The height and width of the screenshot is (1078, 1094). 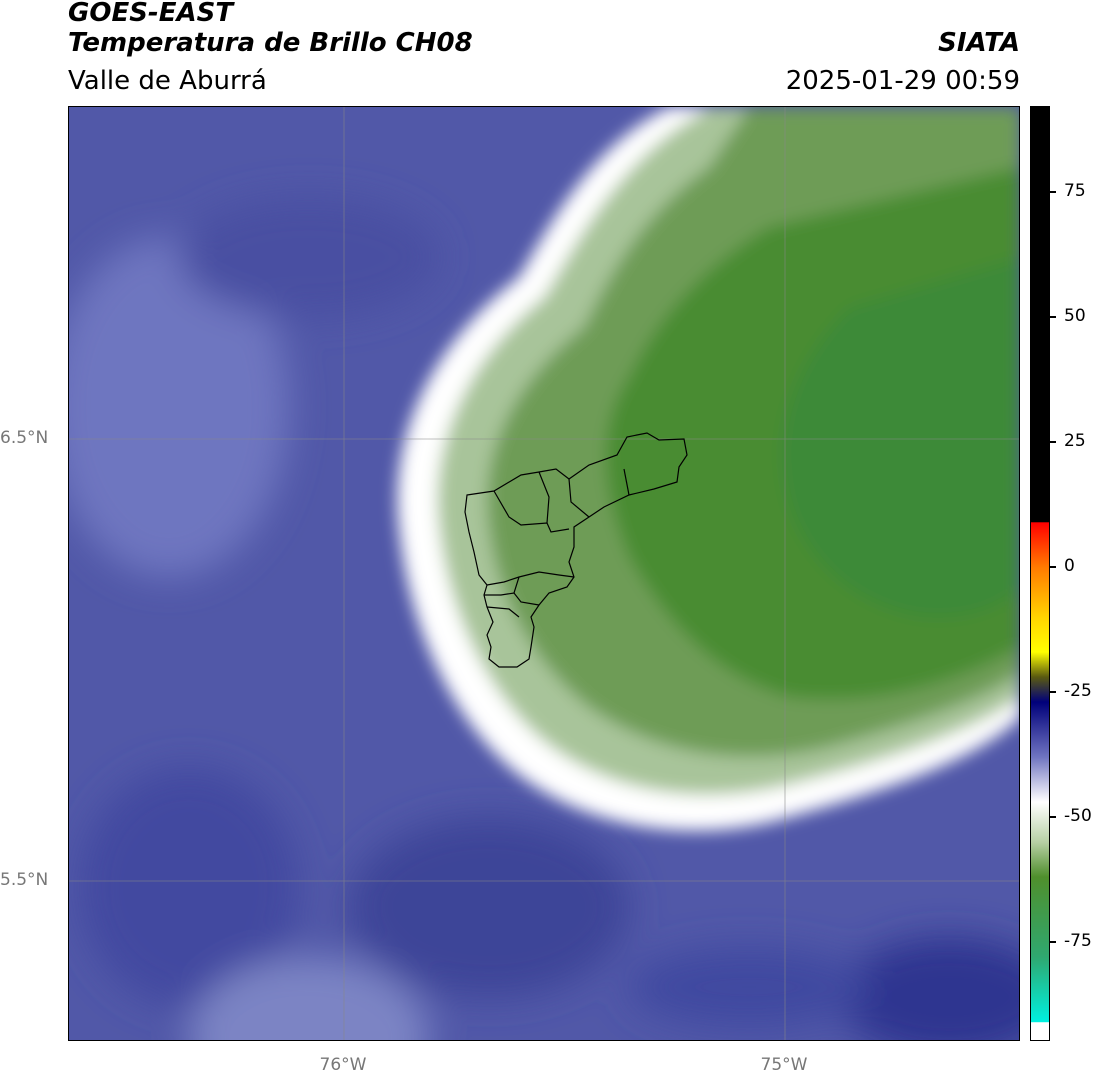 I want to click on colorbar-tick-label: -25, so click(x=1078, y=691).